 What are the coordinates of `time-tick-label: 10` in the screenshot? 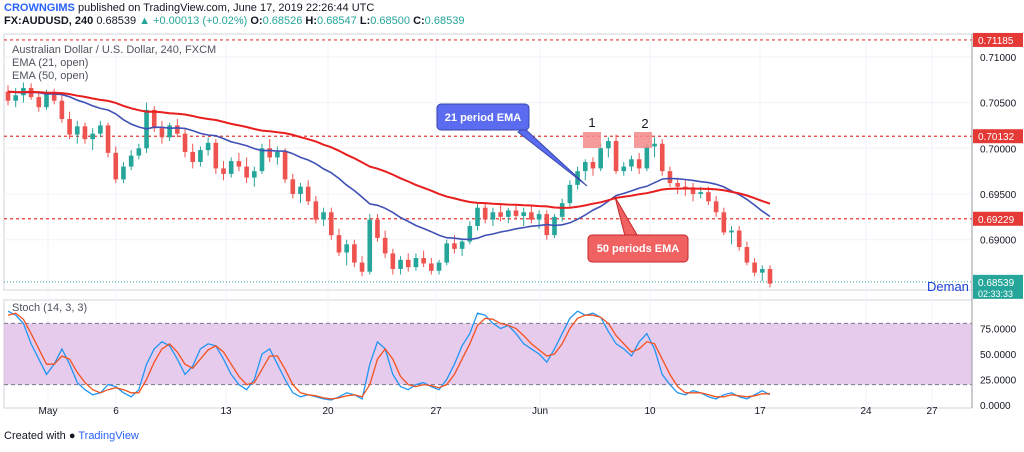 It's located at (650, 411).